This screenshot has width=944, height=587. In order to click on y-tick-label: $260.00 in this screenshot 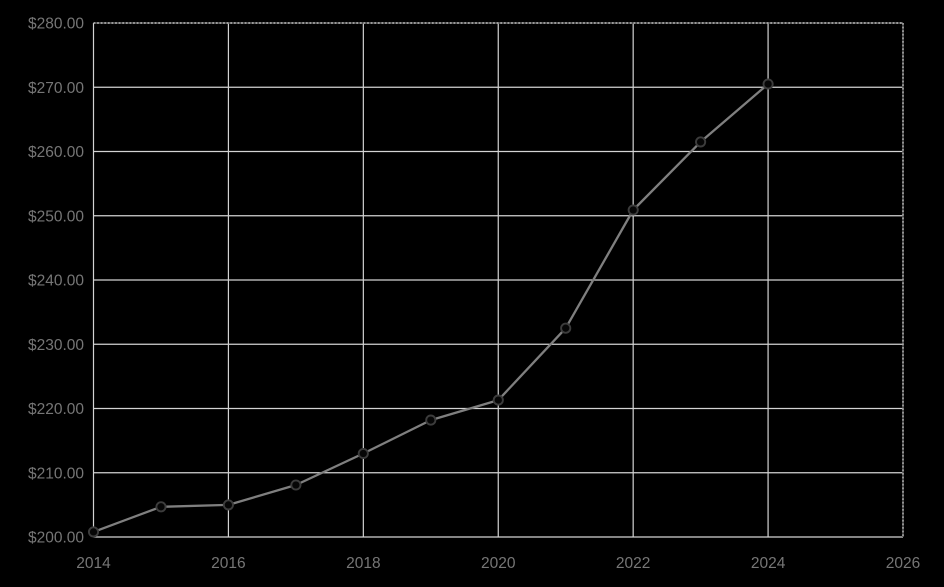, I will do `click(56, 152)`.